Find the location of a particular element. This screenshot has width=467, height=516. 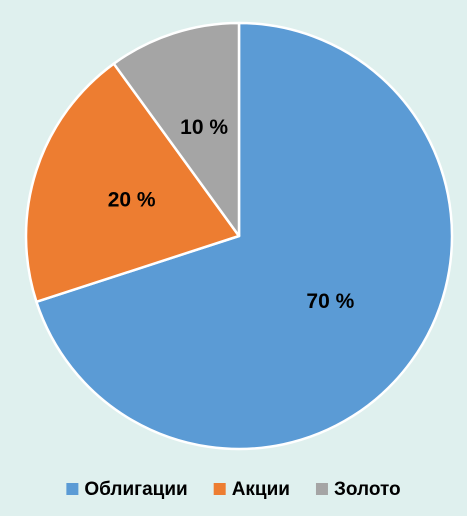

slice-label: 10 % is located at coordinates (204, 127).